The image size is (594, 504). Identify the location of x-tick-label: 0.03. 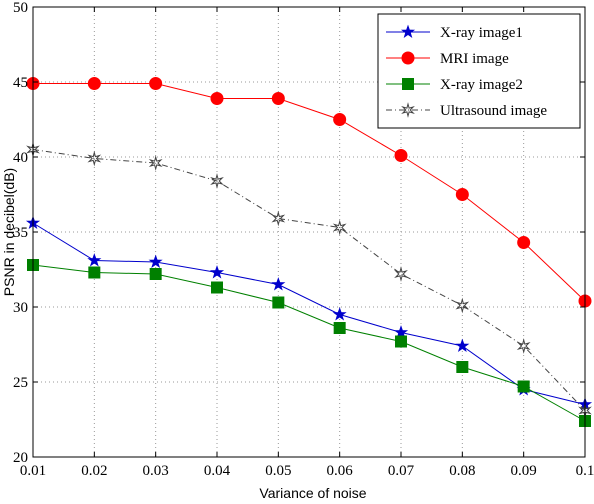
(156, 471).